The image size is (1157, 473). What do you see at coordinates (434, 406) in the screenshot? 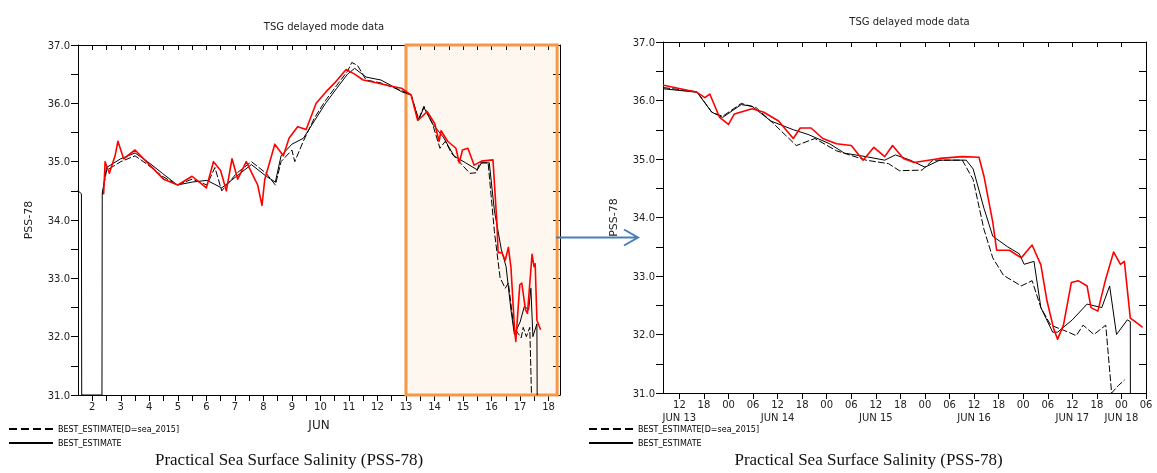
I see `x-tick-label: 14` at bounding box center [434, 406].